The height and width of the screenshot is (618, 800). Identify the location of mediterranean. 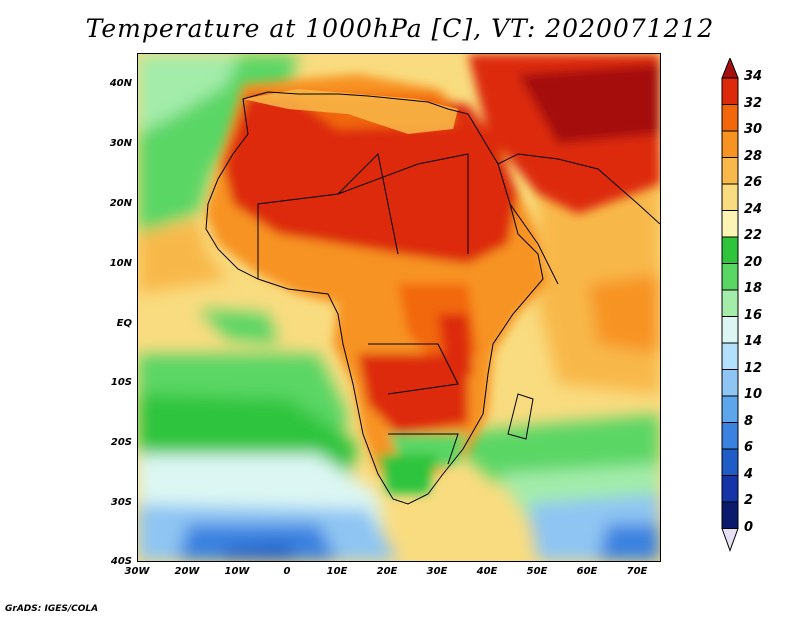
(350, 111).